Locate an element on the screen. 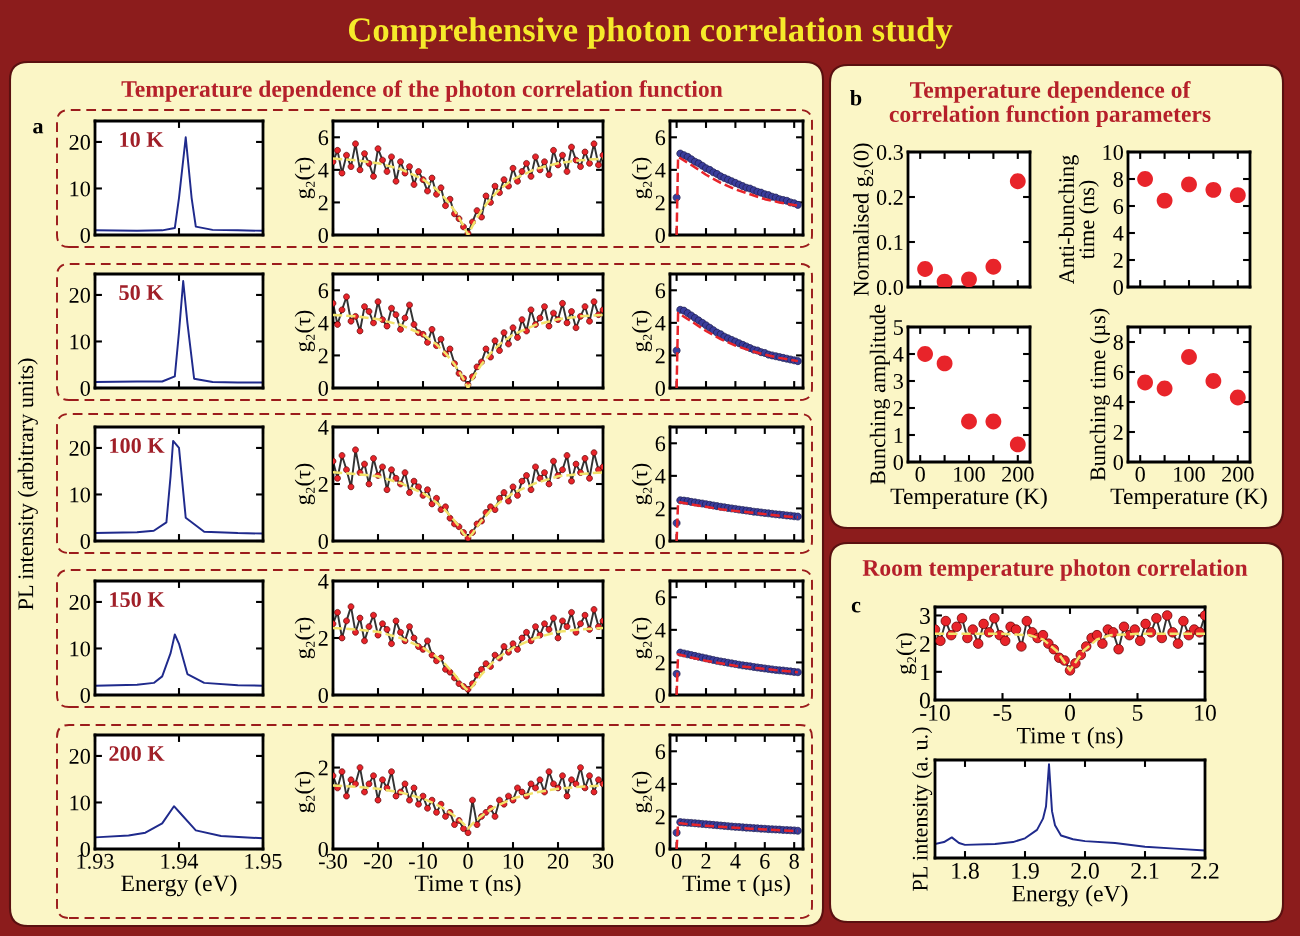 Image resolution: width=1300 pixels, height=936 pixels. y-axis-title: Anti-bunching time (ns) is located at coordinates (1078, 220).